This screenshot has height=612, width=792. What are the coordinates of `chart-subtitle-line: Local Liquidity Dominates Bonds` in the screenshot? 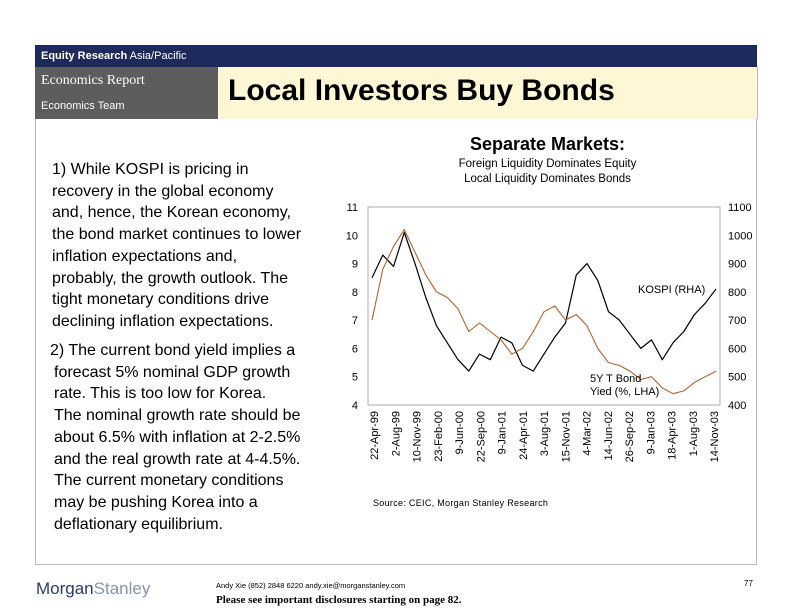 It's located at (547, 179).